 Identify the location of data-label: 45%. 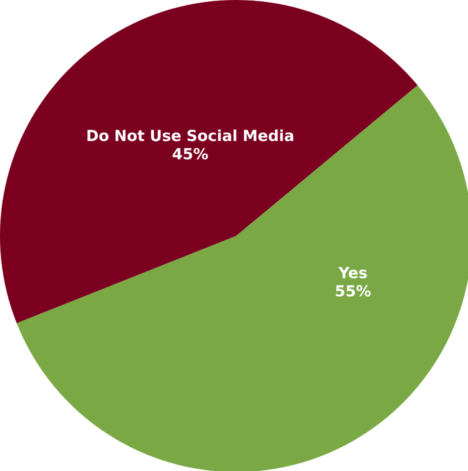
(190, 154).